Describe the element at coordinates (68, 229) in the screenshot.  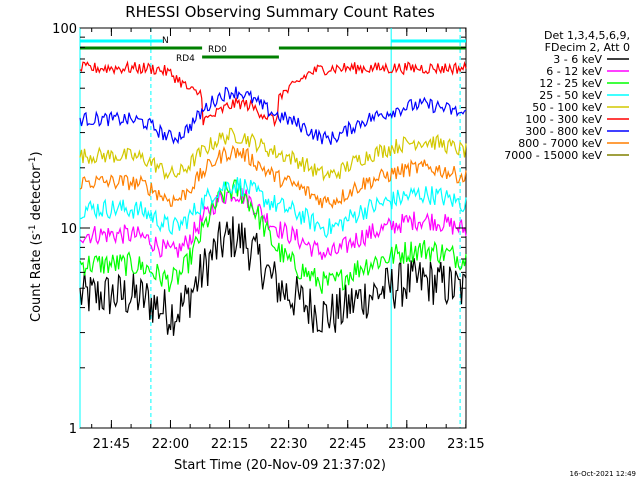
I see `y-tick-label-1: 10` at that location.